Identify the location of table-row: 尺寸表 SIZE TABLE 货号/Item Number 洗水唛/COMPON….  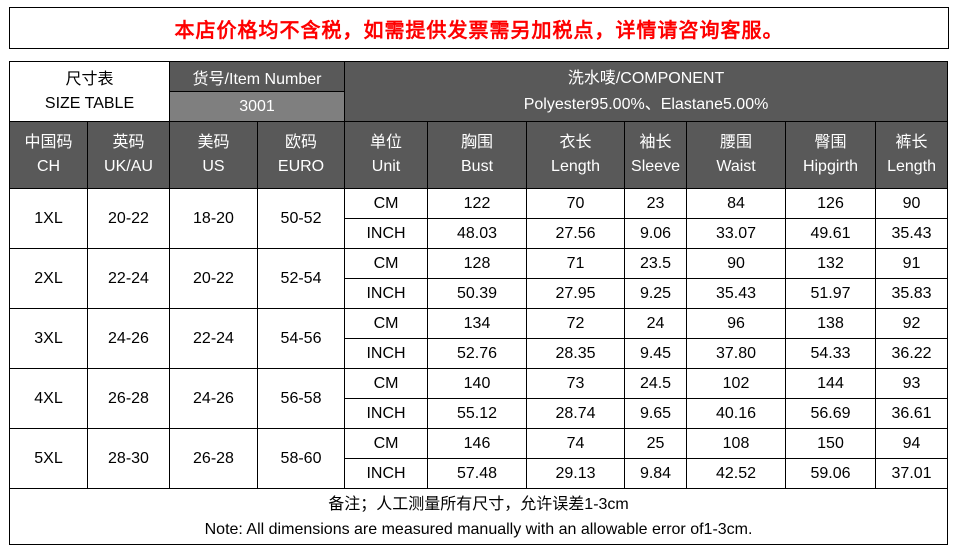
(479, 91).